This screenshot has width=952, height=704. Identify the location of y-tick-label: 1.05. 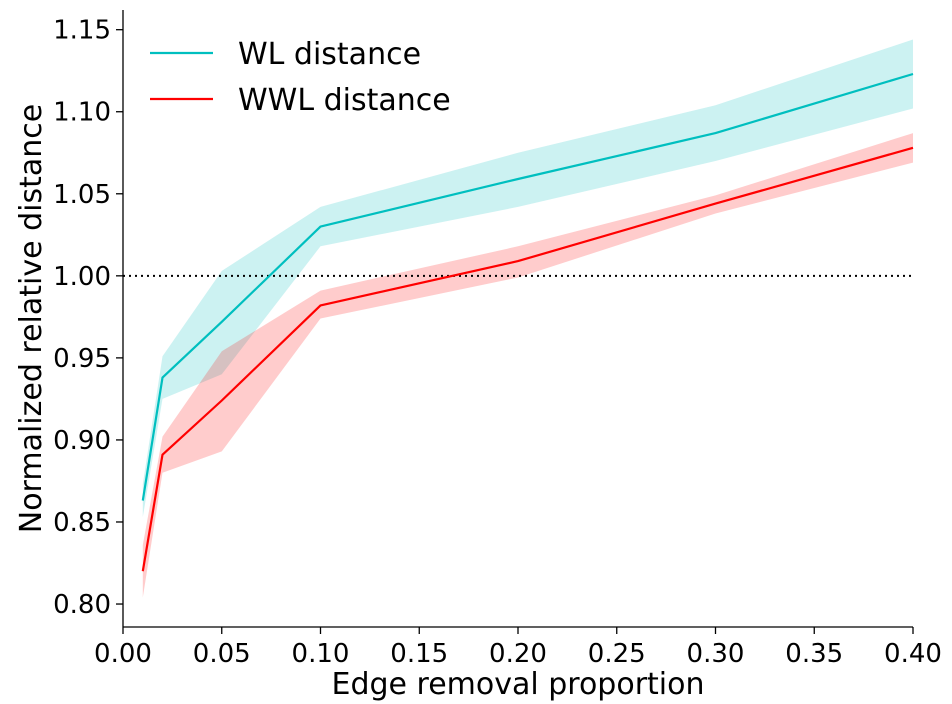
(82, 195).